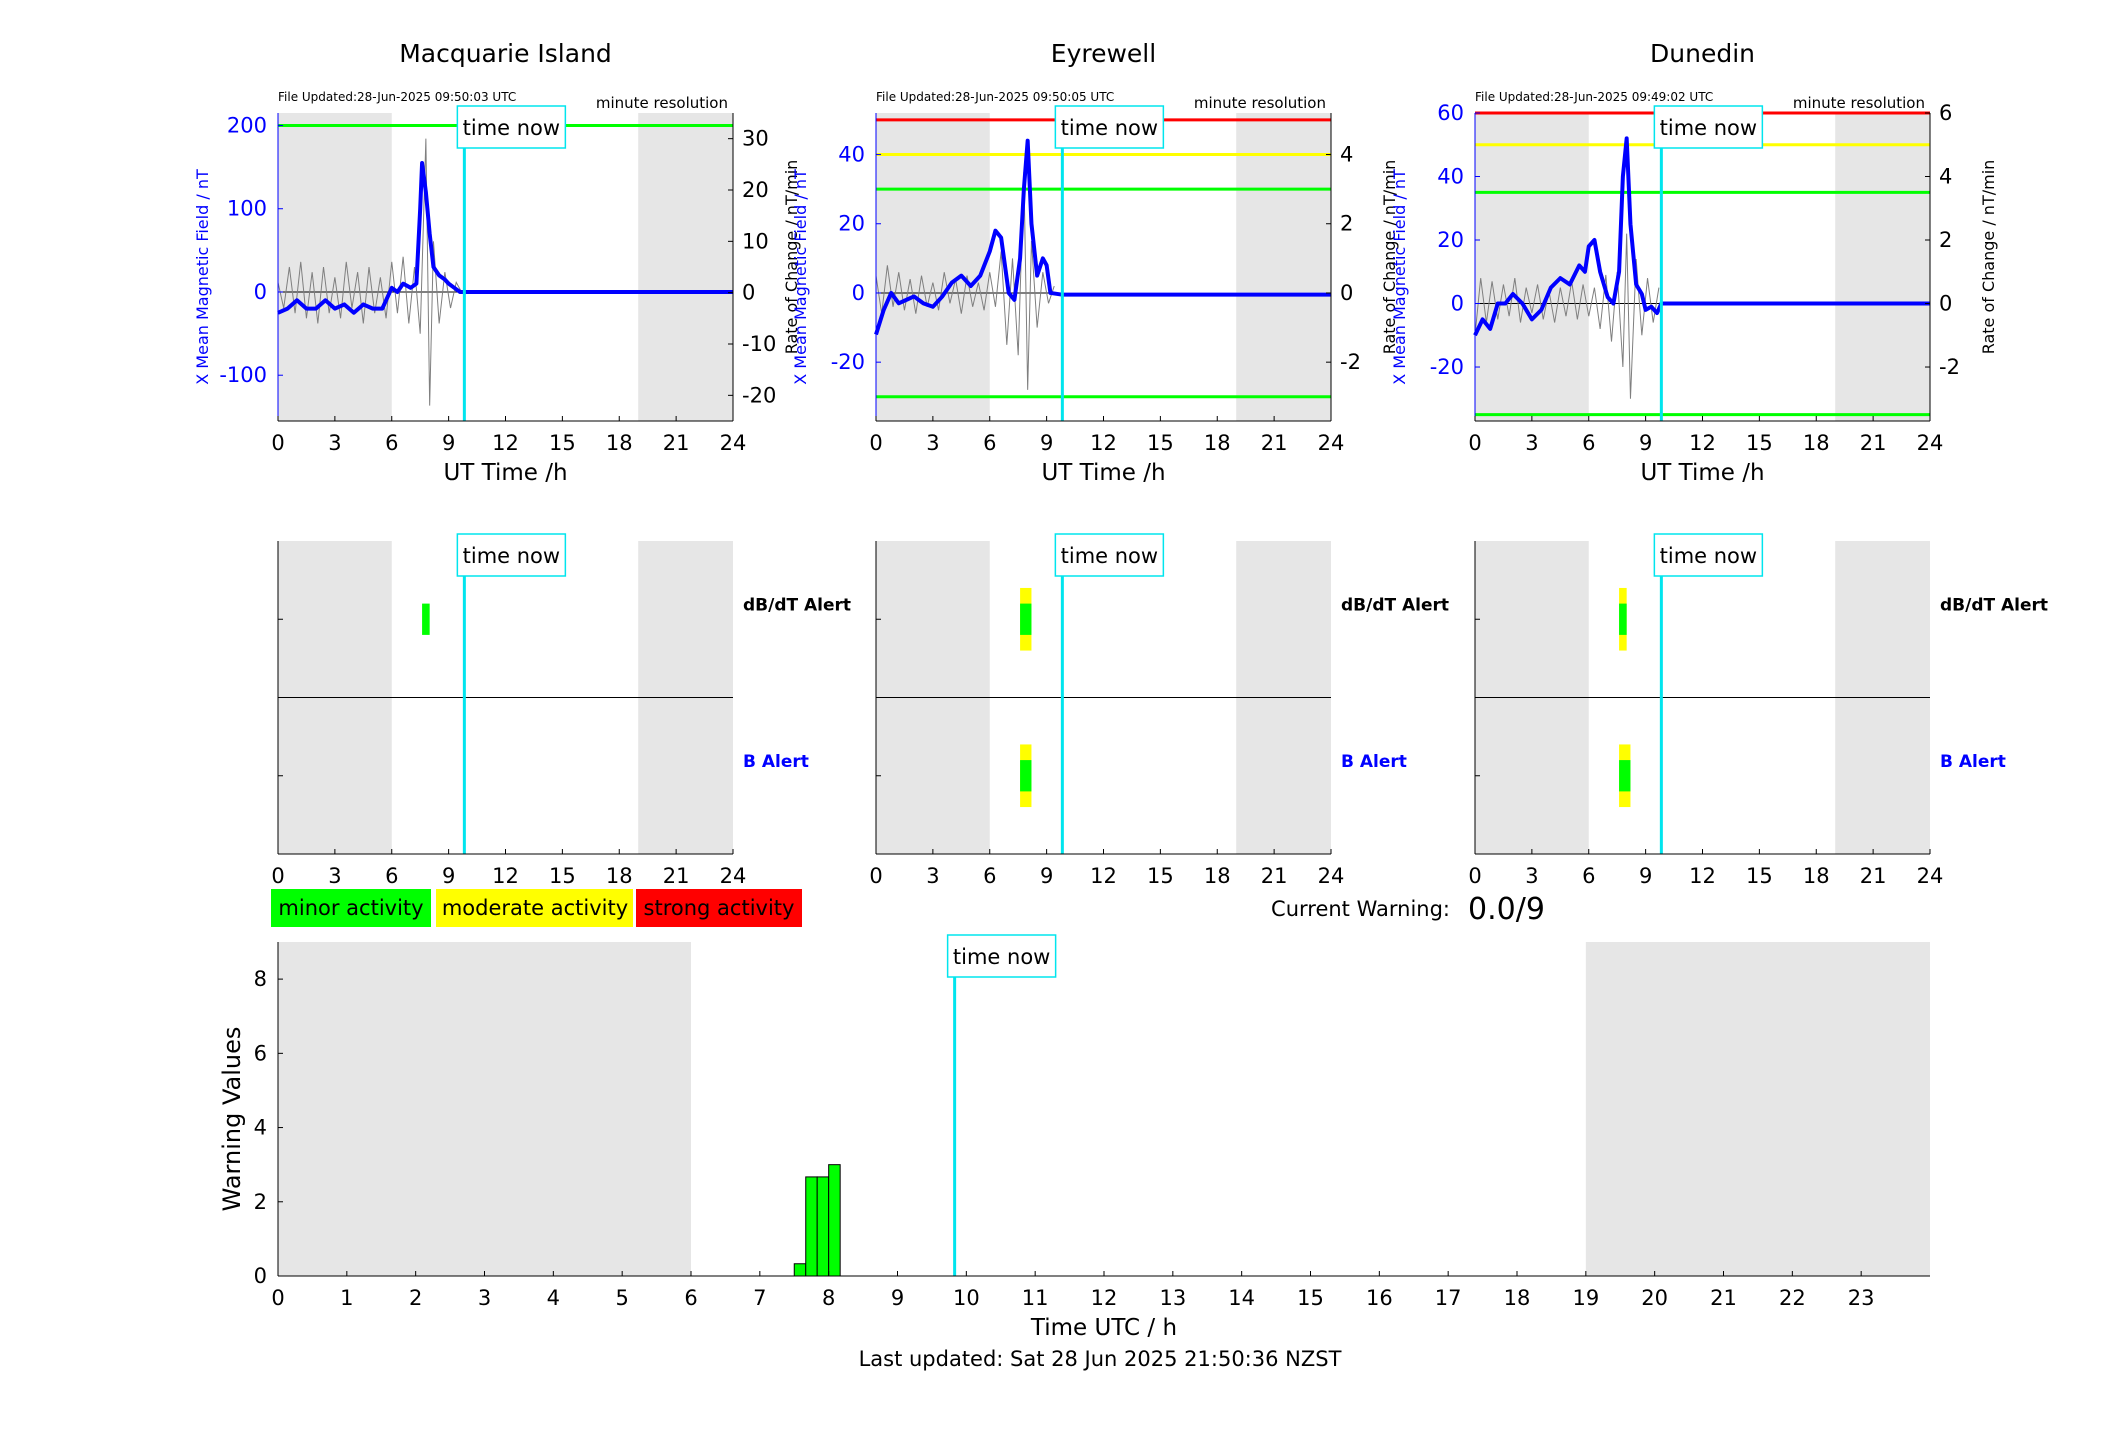 This screenshot has width=2117, height=1437. What do you see at coordinates (243, 375) in the screenshot?
I see `y-tick-label: -100` at bounding box center [243, 375].